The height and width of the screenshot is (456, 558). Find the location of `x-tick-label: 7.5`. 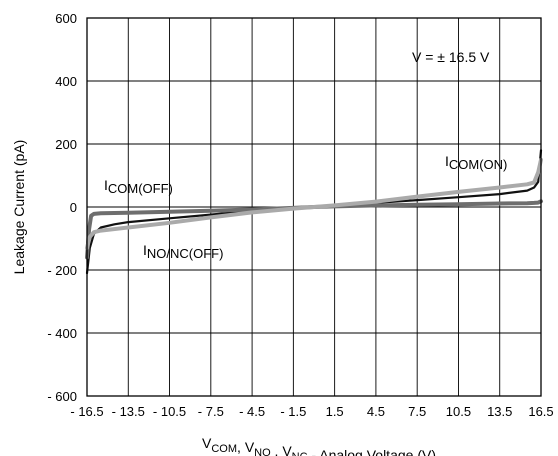

x-tick-label: 7.5 is located at coordinates (417, 411).